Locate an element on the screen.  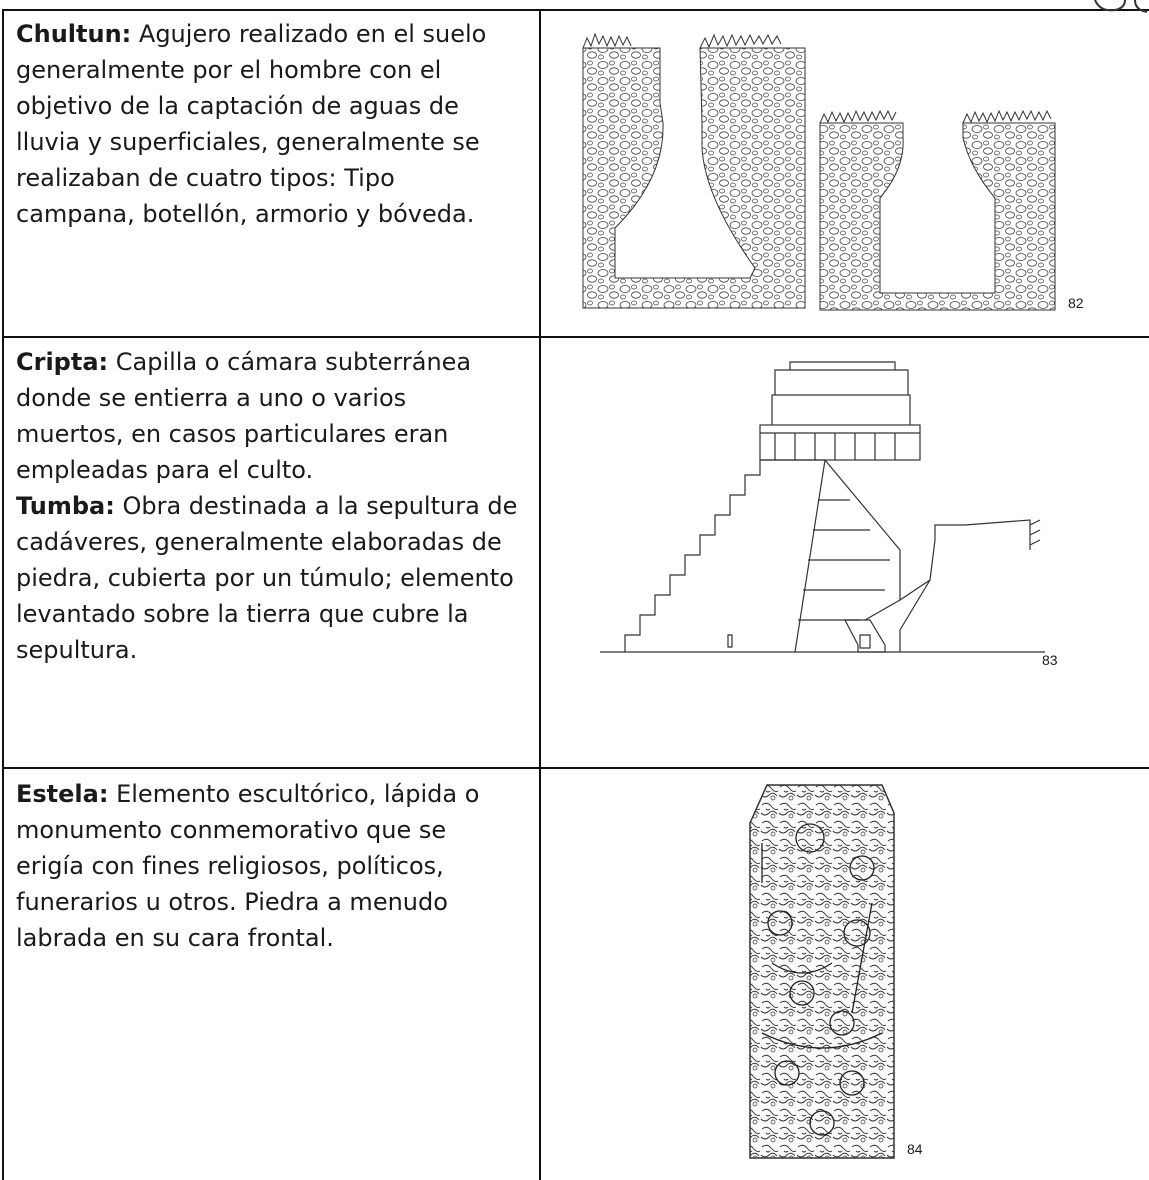
crypt-drawing is located at coordinates (822, 507).